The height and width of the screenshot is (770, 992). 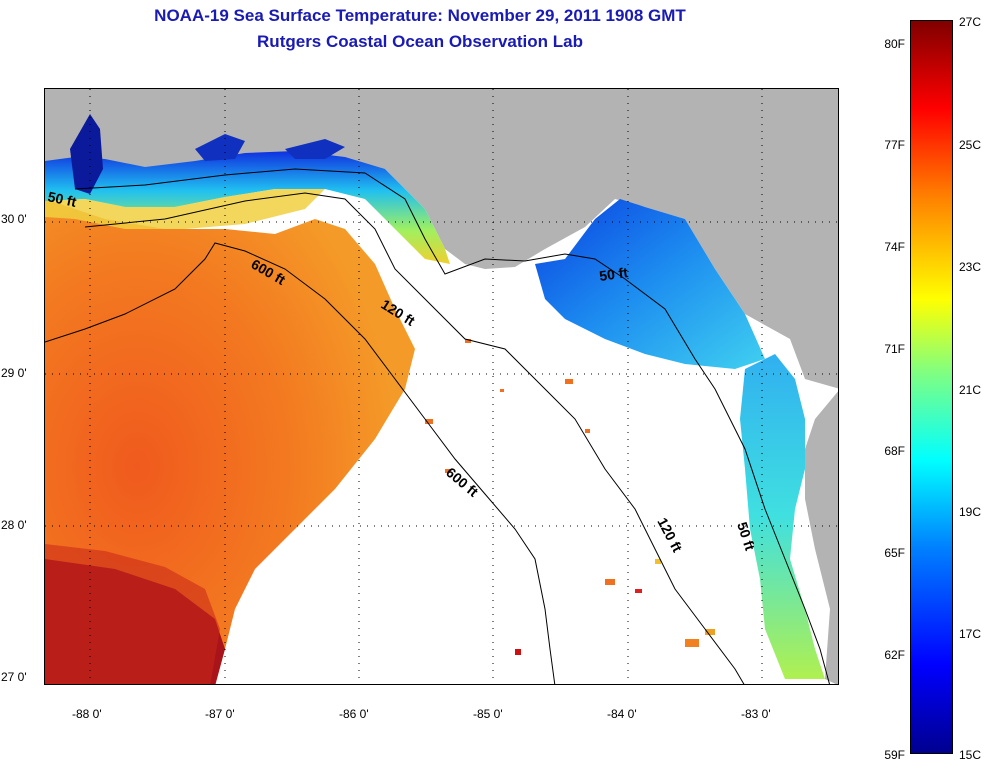 I want to click on colorbar-f-label: 59F, so click(x=894, y=755).